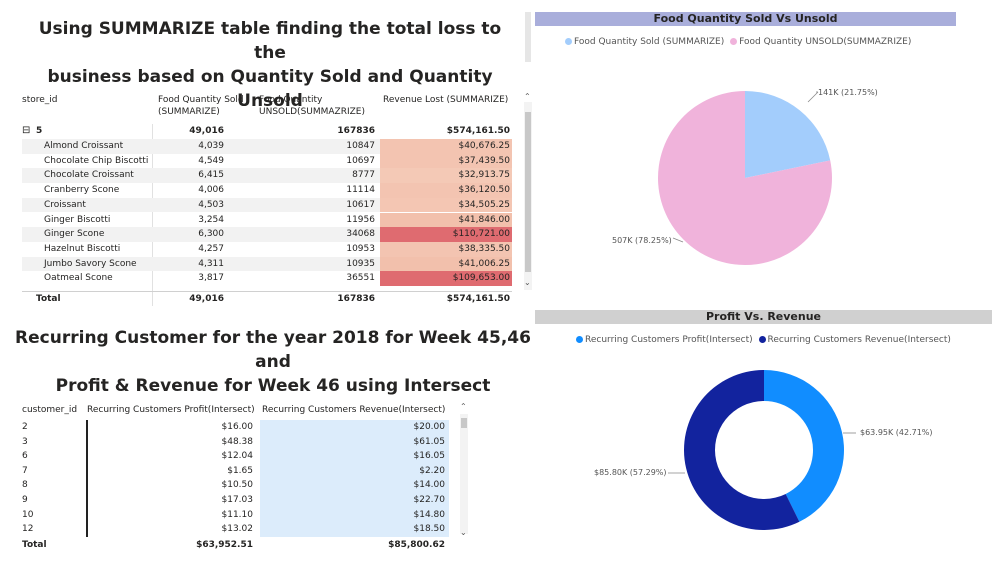 This screenshot has width=998, height=580. I want to click on col-header-revenue-lost: Revenue Lost (SUMMARIZE), so click(446, 100).